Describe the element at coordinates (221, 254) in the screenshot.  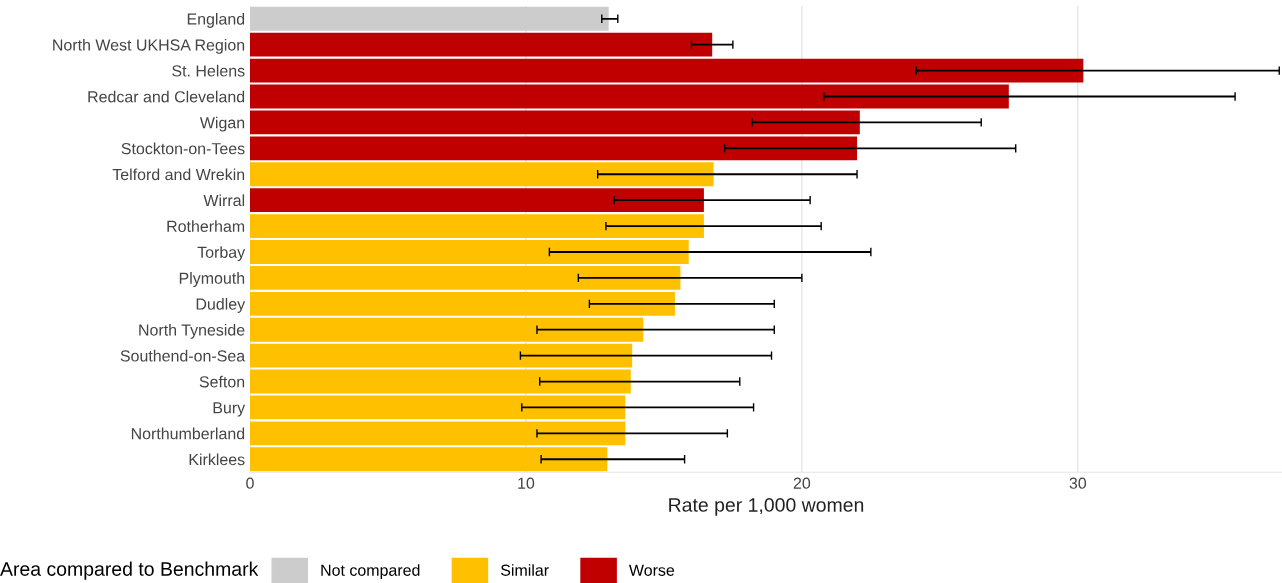
I see `y-tick-label: Torbay` at that location.